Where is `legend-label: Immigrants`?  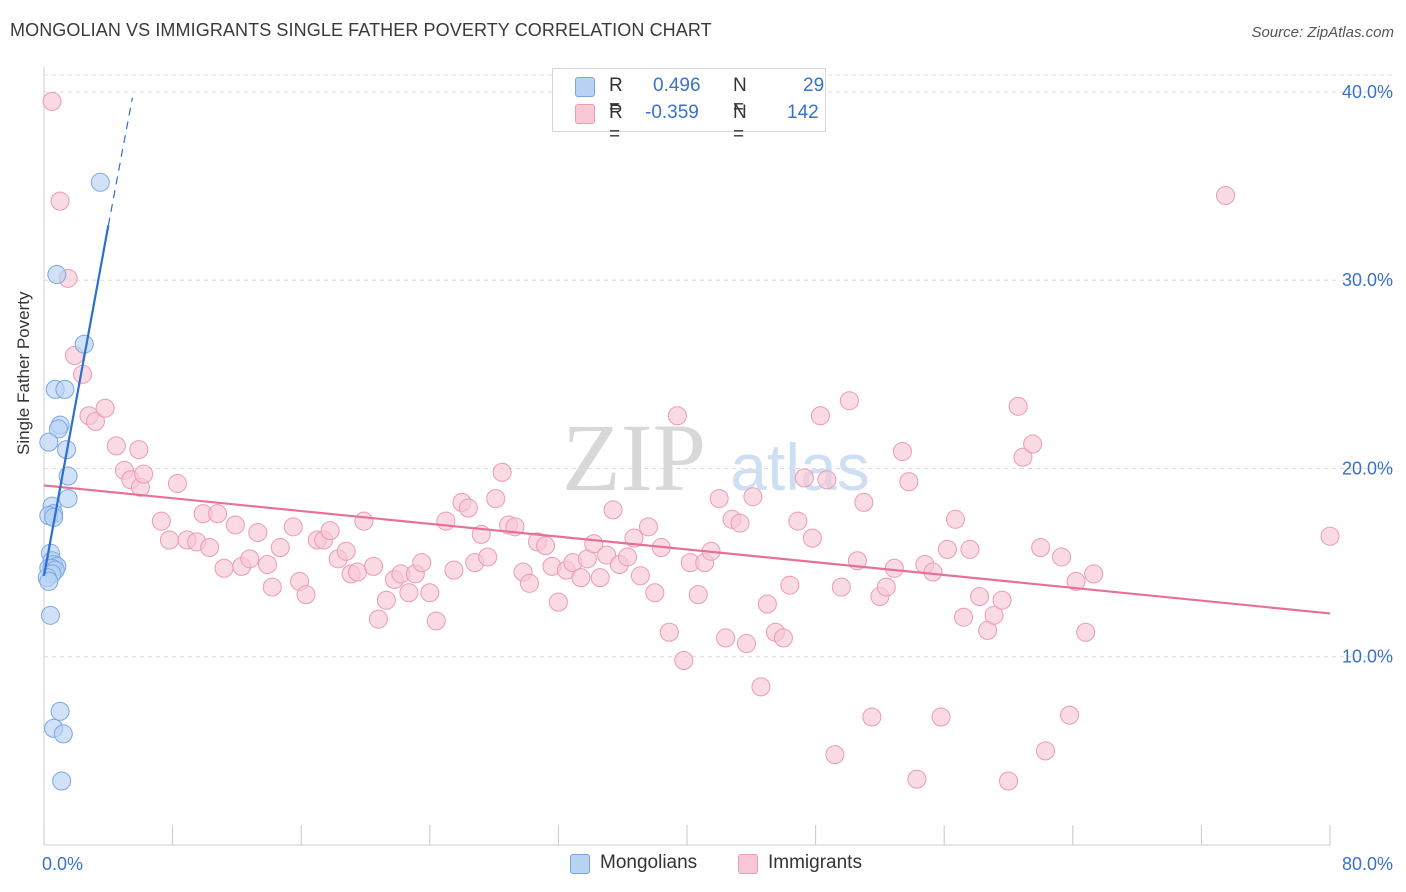 legend-label: Immigrants is located at coordinates (815, 862).